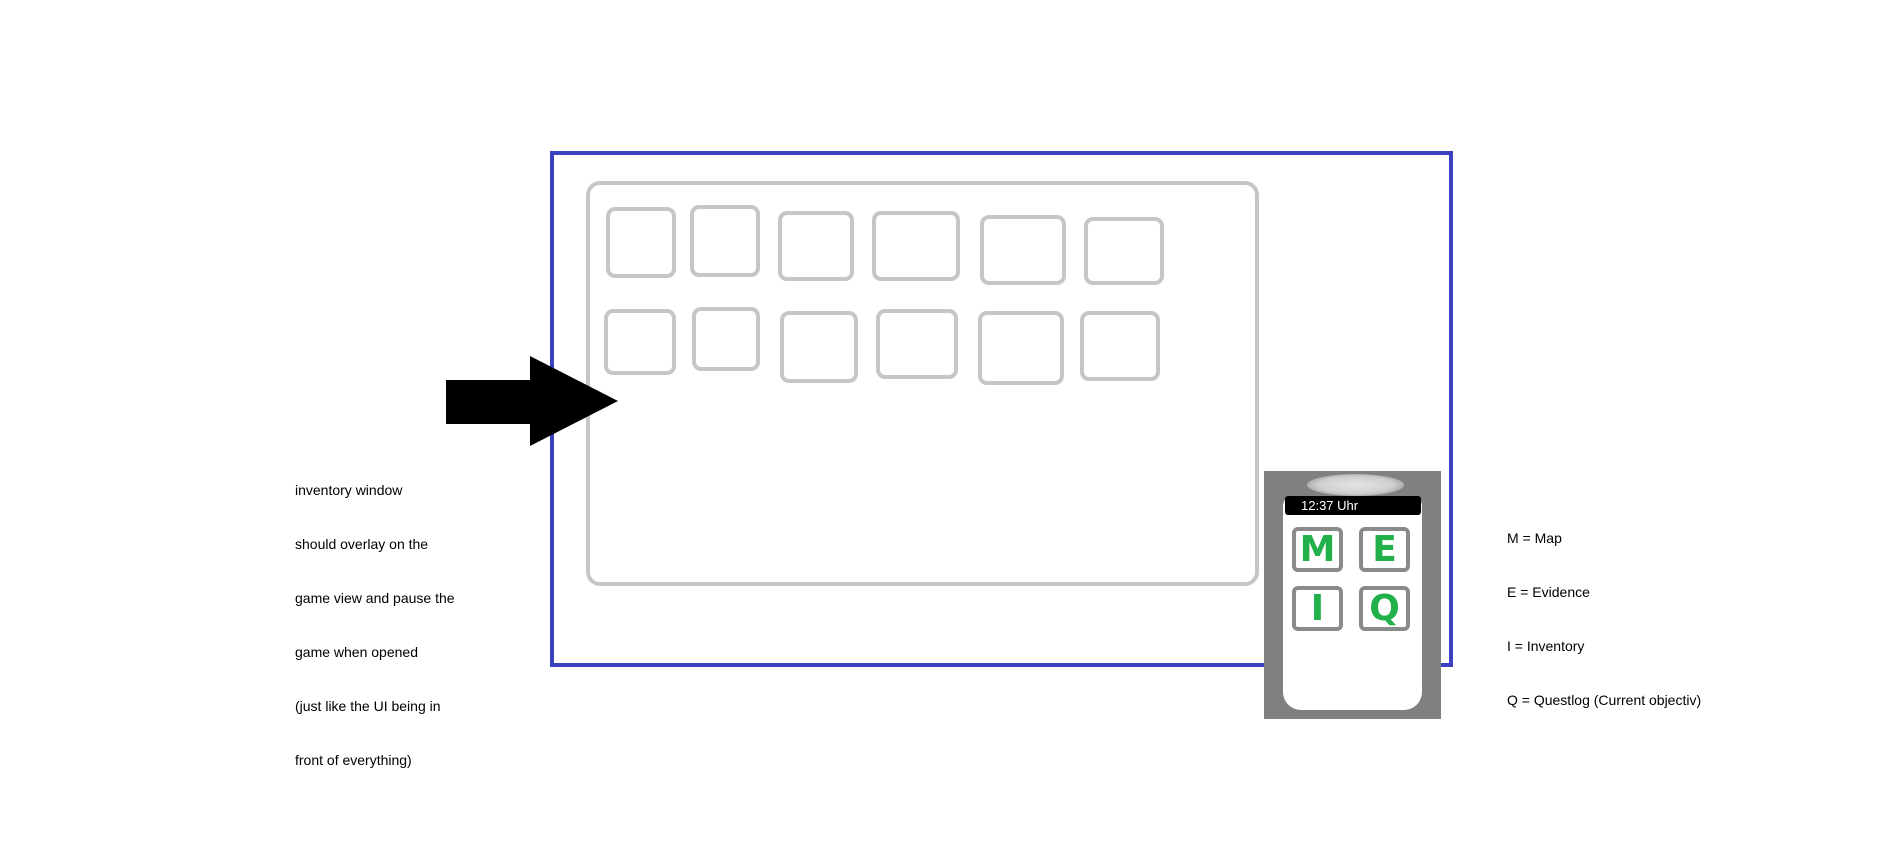 The image size is (1891, 843). What do you see at coordinates (375, 598) in the screenshot?
I see `note-line: game view and pause the` at bounding box center [375, 598].